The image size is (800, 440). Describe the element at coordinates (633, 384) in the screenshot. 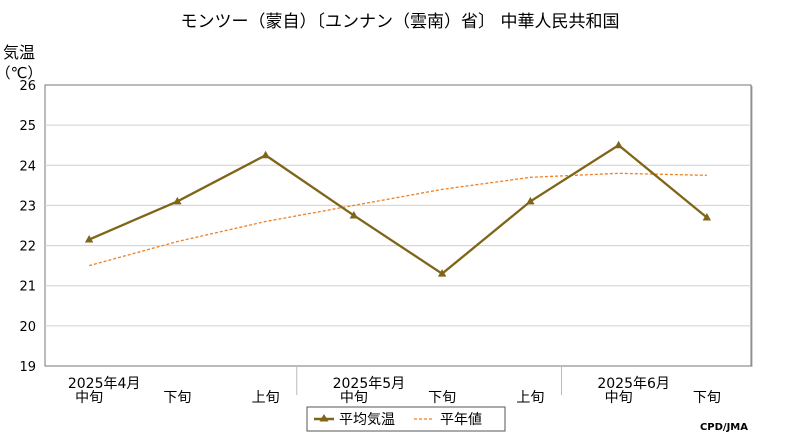

I see `month-label: 2025年6月` at that location.